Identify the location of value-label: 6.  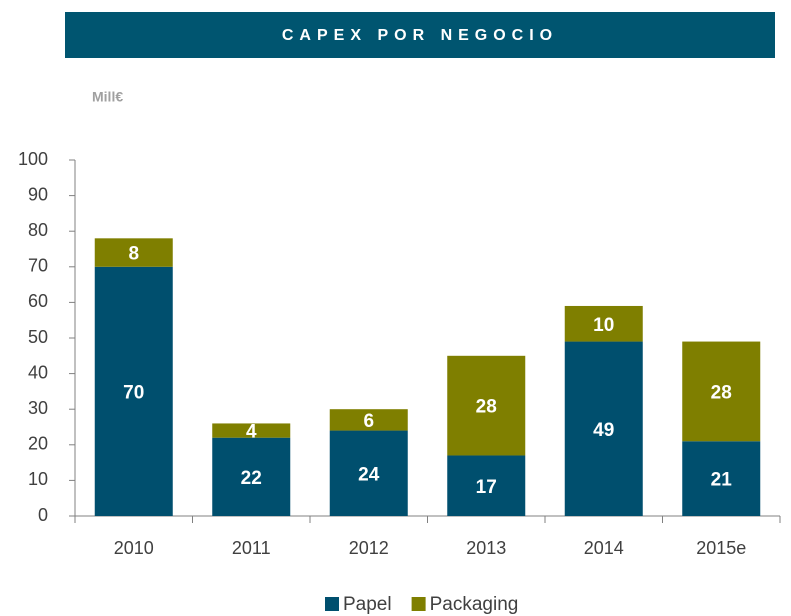
(368, 421).